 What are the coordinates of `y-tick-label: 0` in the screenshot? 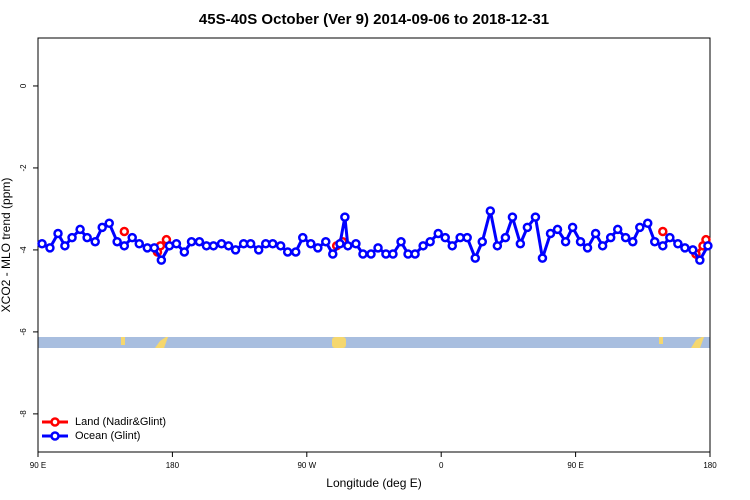 It's located at (23, 85).